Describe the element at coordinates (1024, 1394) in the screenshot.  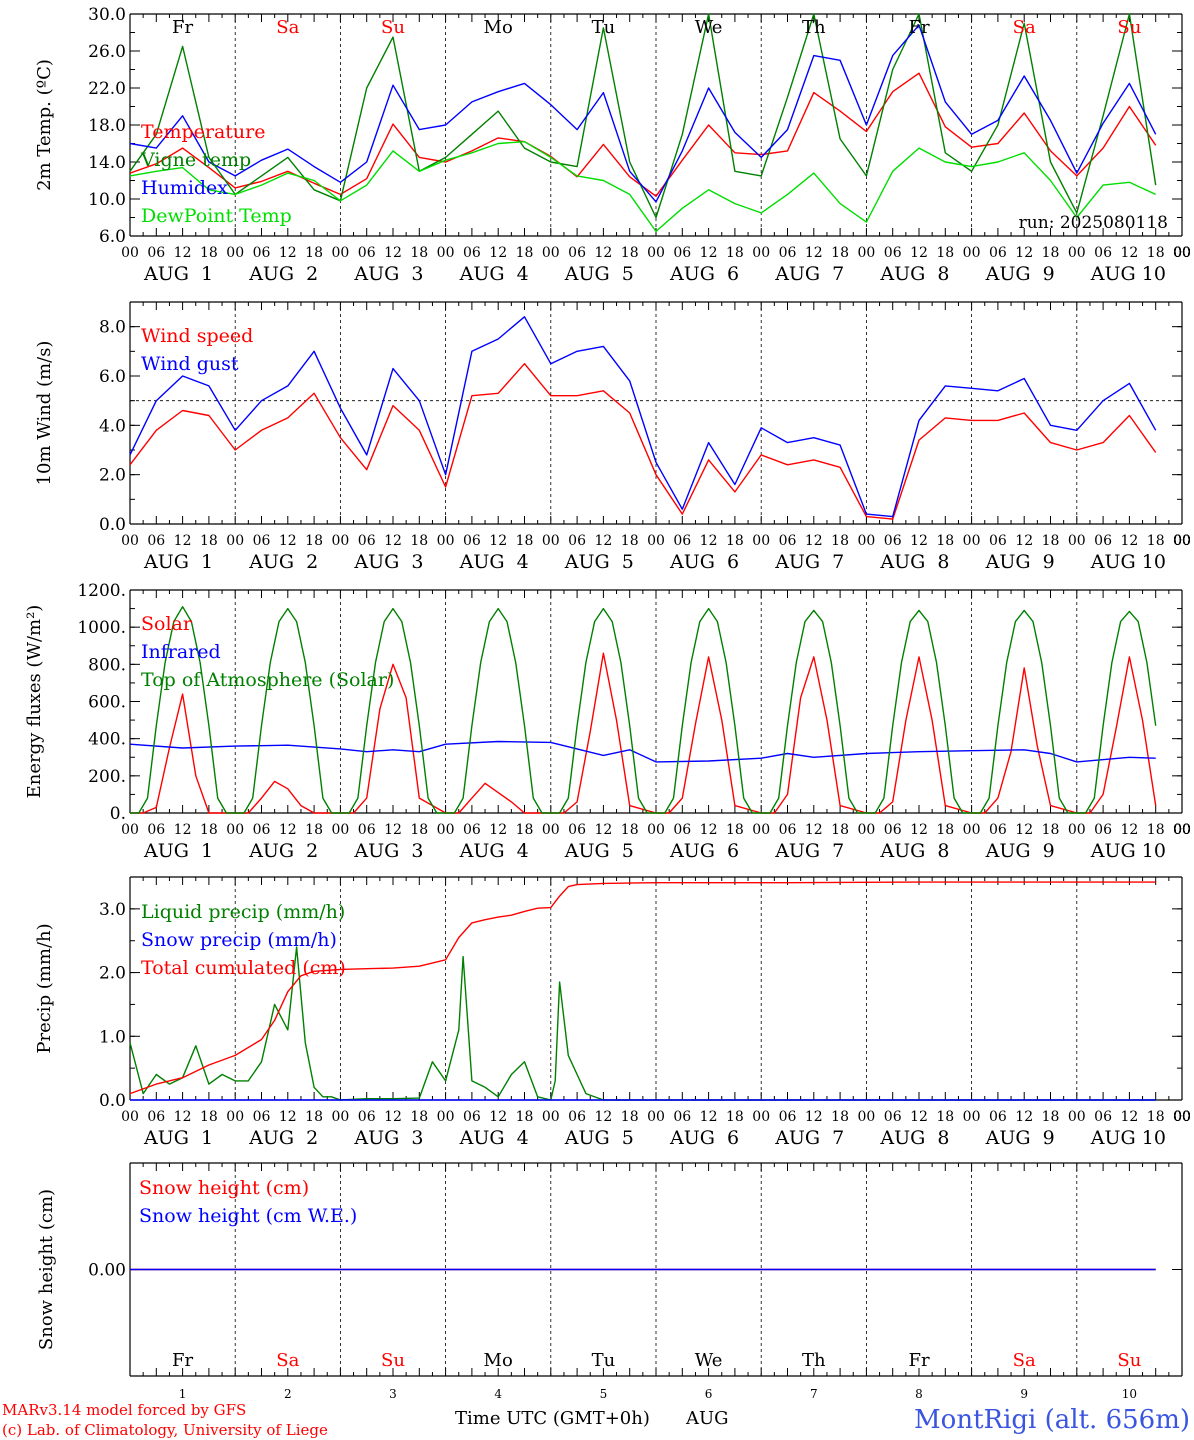
I see `day-number-label: 9` at that location.